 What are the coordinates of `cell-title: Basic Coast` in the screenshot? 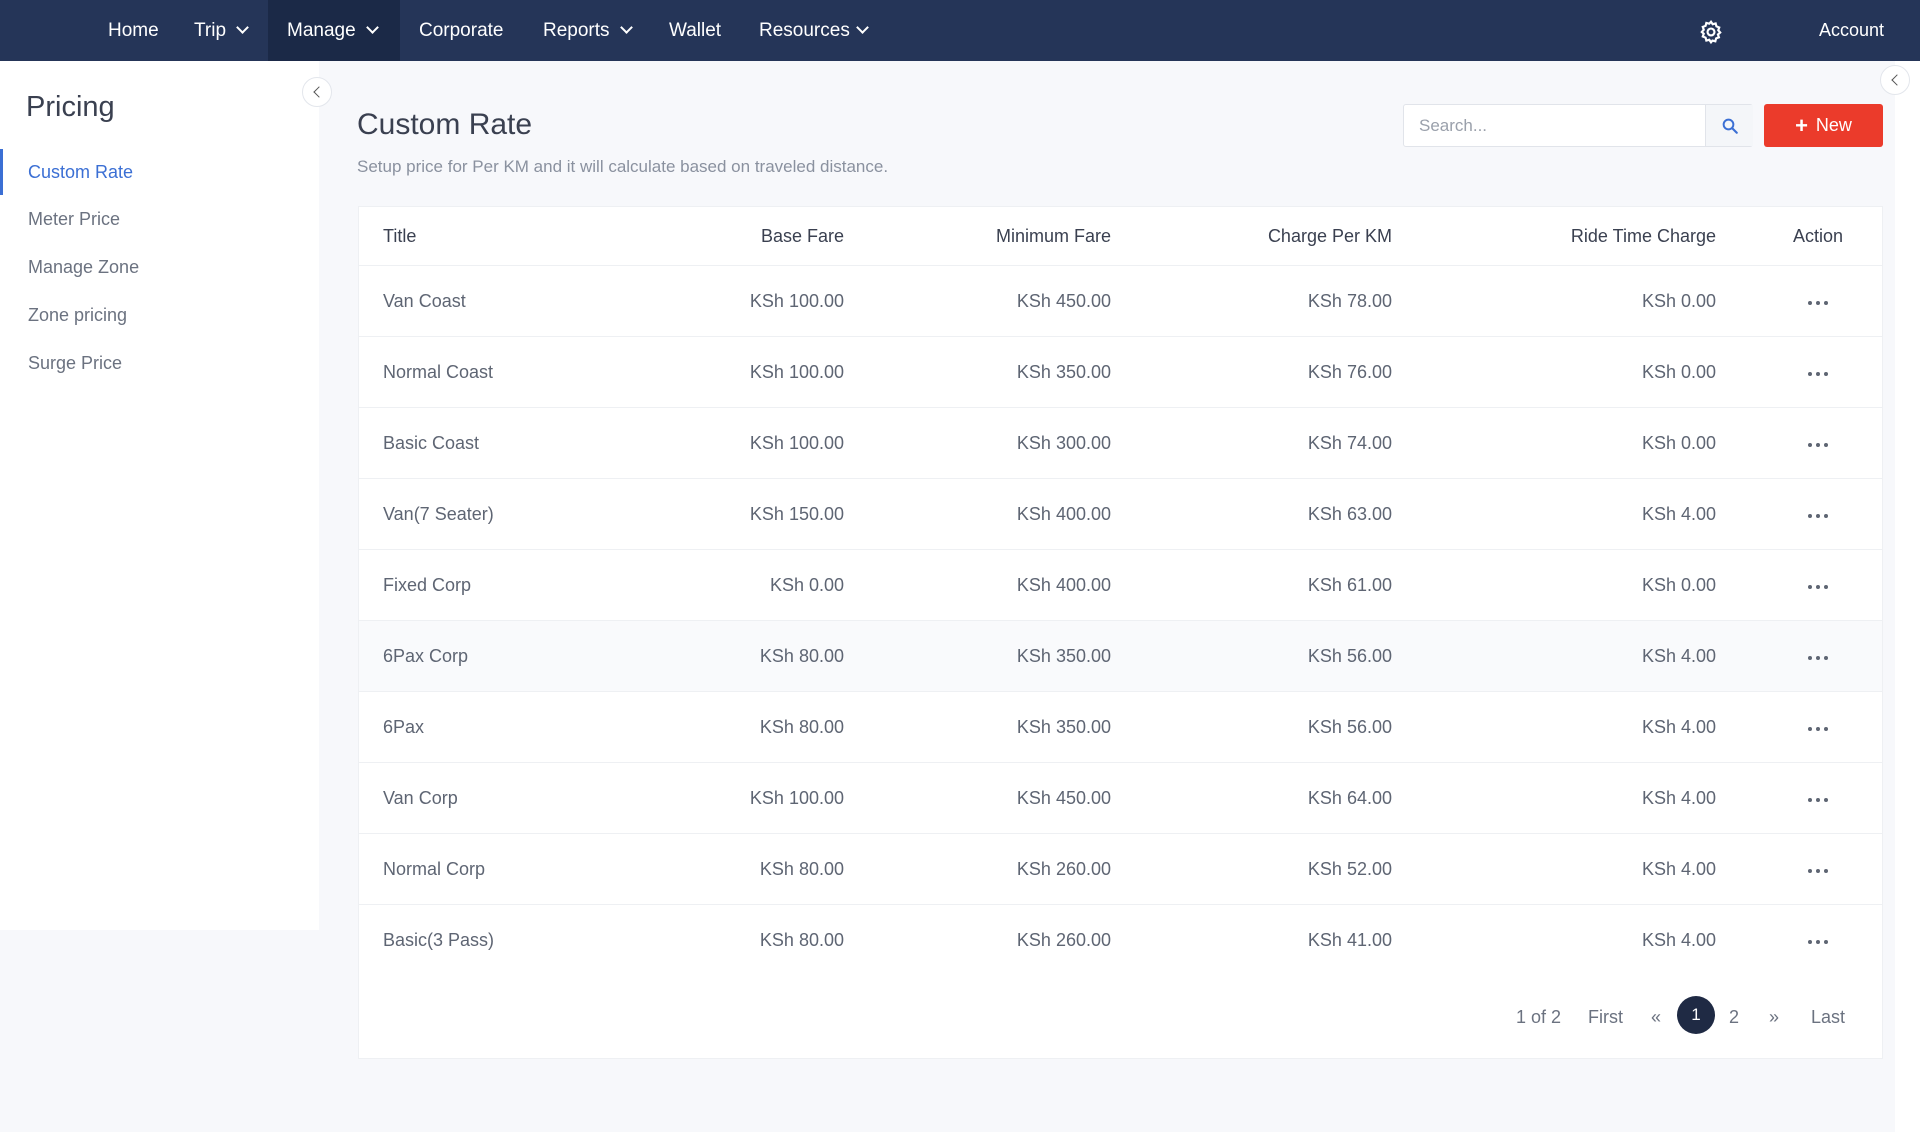 It's located at (431, 443).